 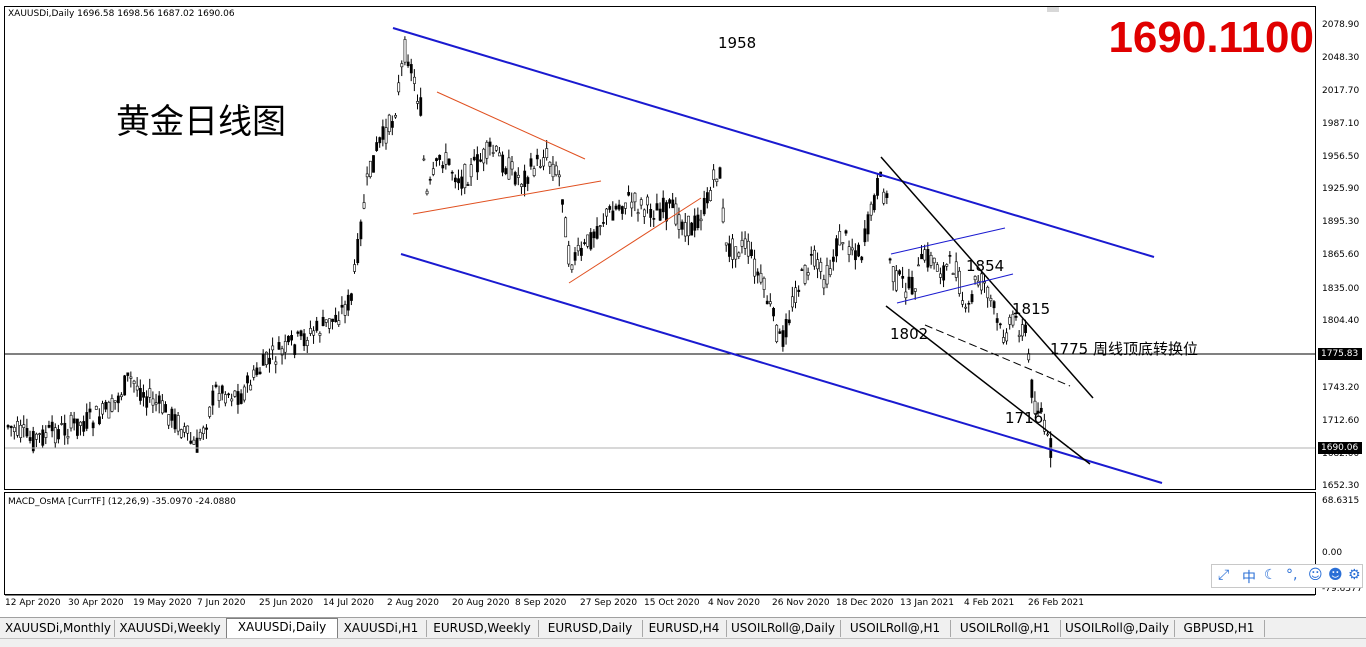 What do you see at coordinates (1335, 575) in the screenshot?
I see `user-icon: ☻` at bounding box center [1335, 575].